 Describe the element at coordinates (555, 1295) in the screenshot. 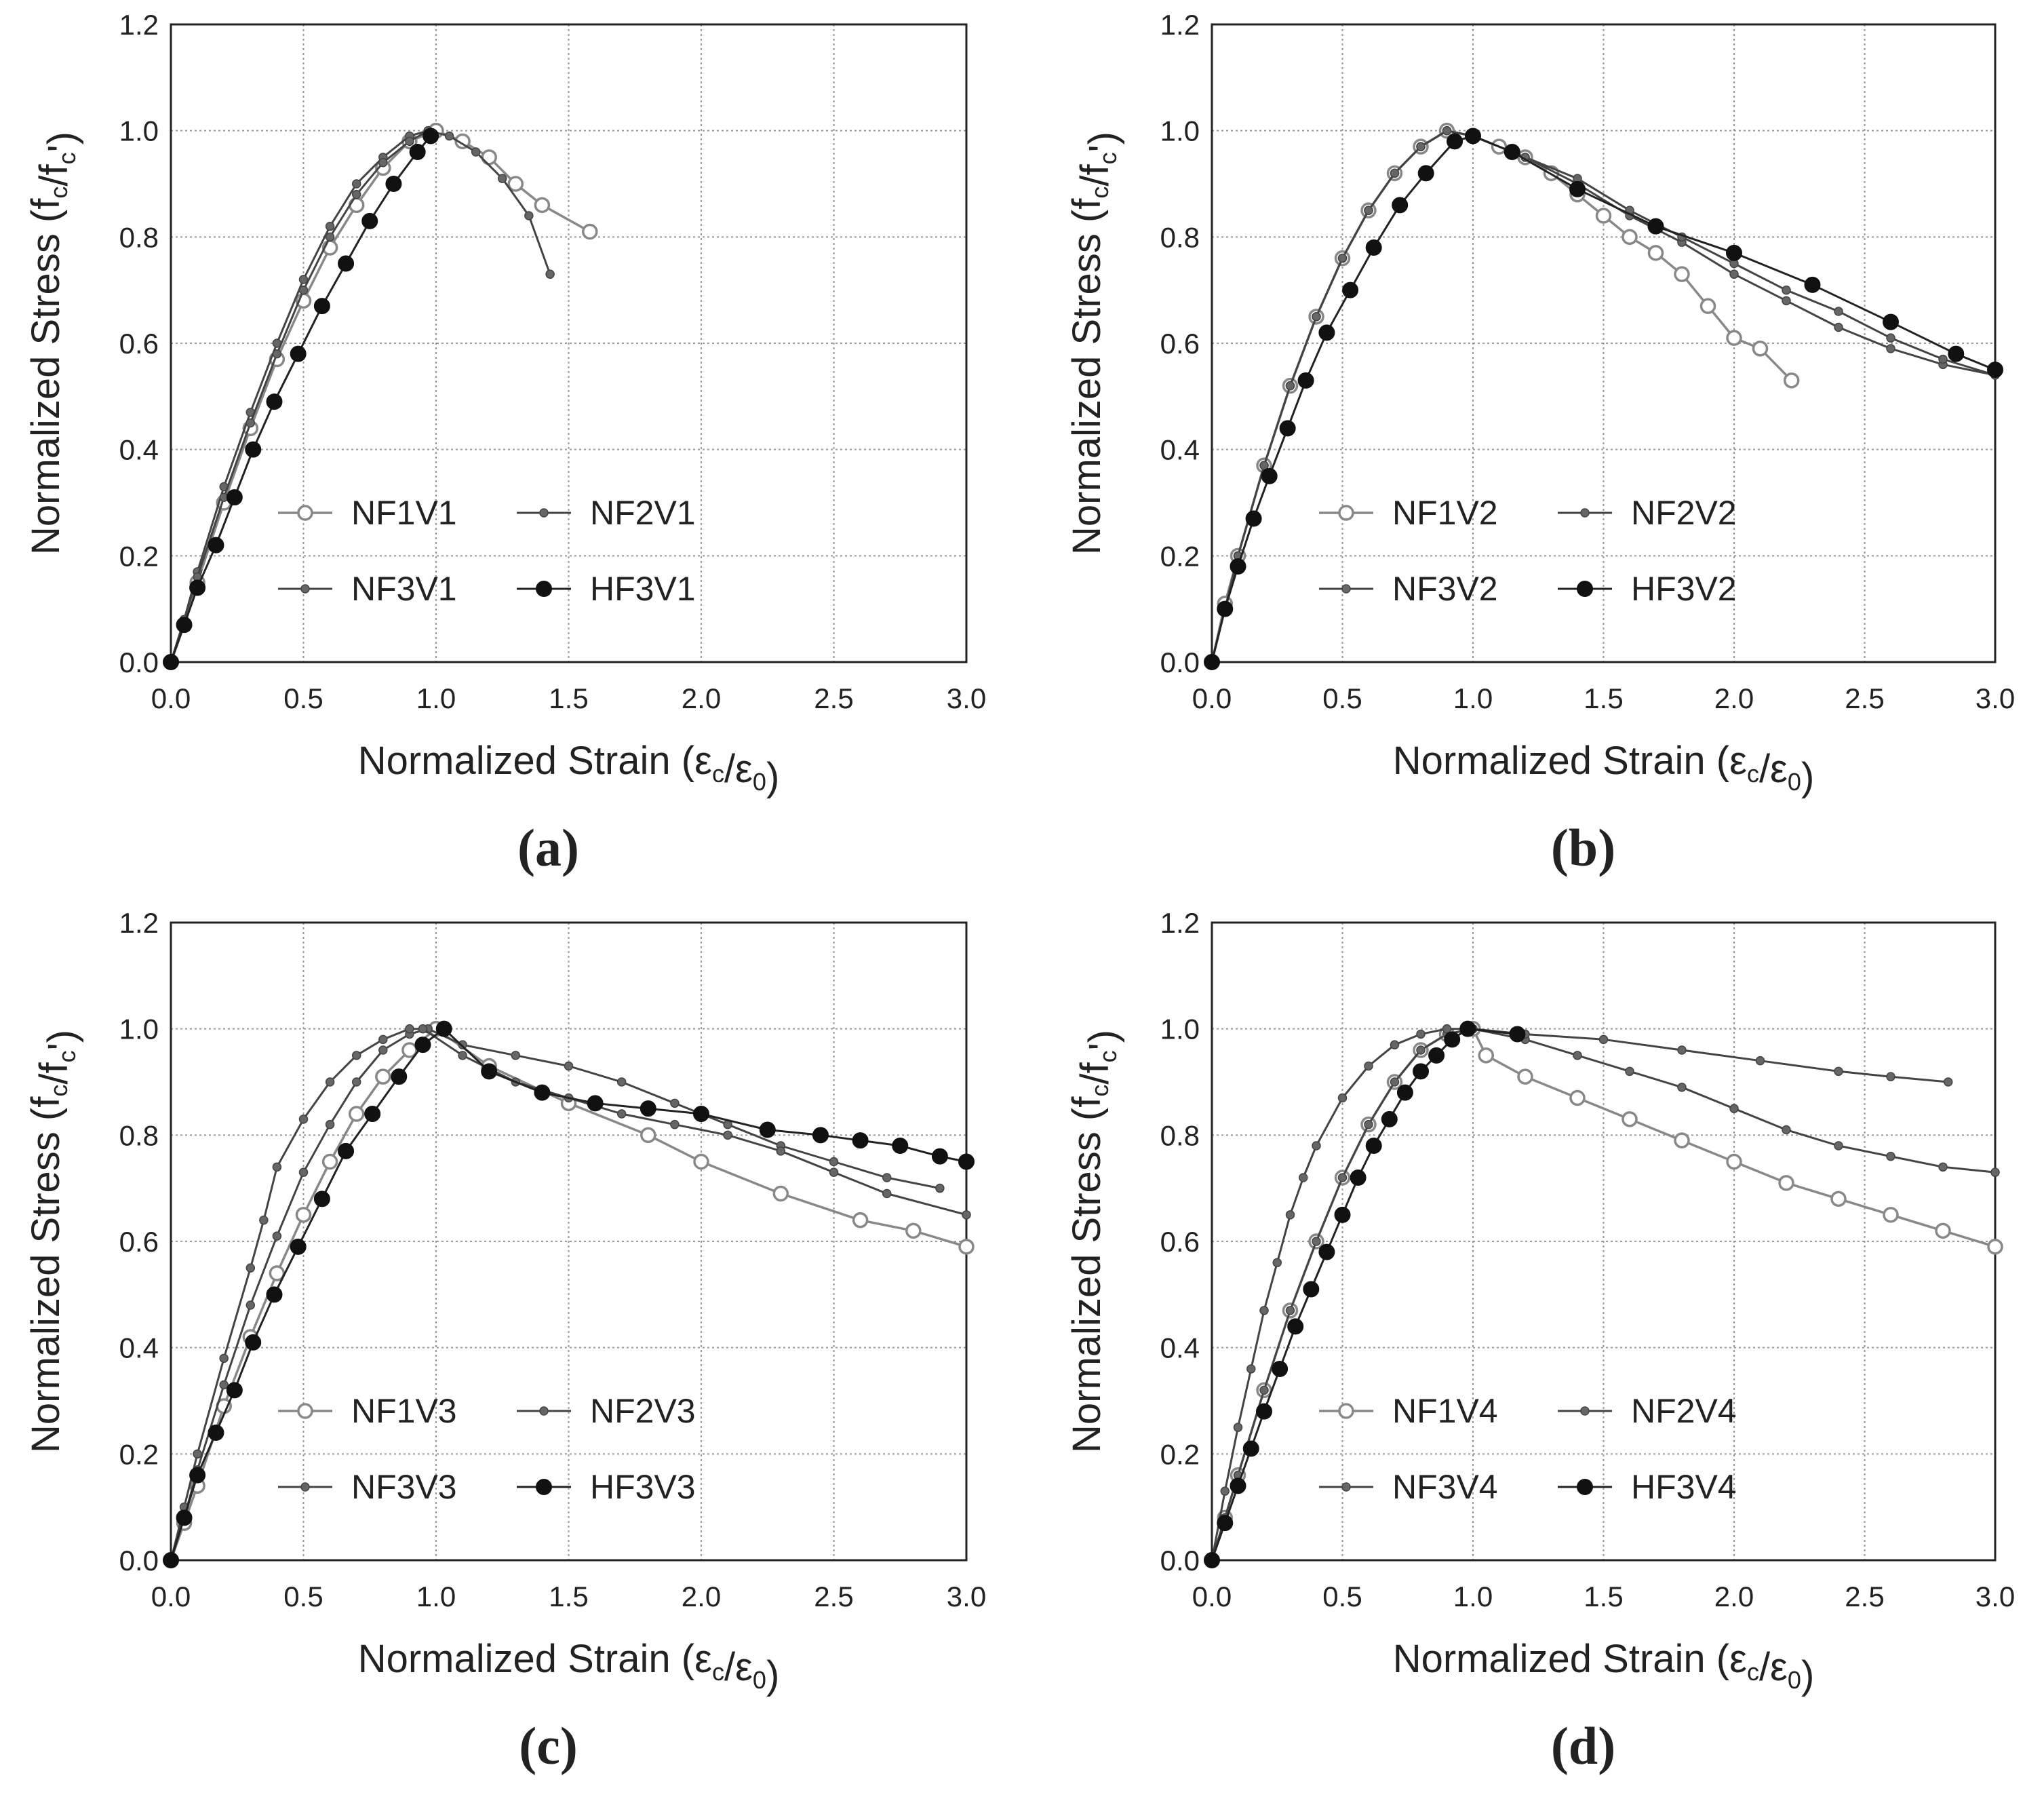

I see `series-NF2V3` at that location.